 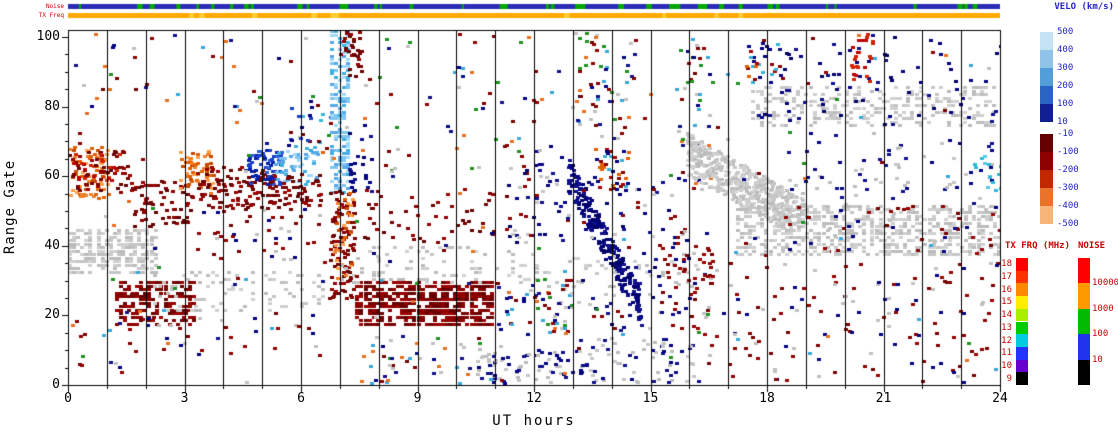 I want to click on y-axis-title: Range Gate, so click(x=10, y=207).